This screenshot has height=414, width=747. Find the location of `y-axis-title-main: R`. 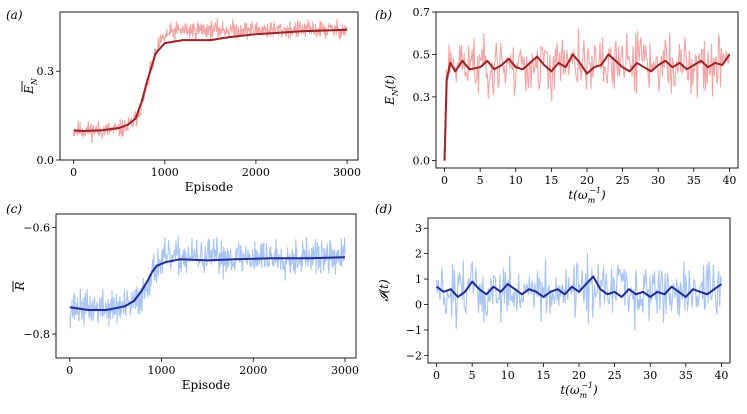

y-axis-title-main: R is located at coordinates (20, 286).